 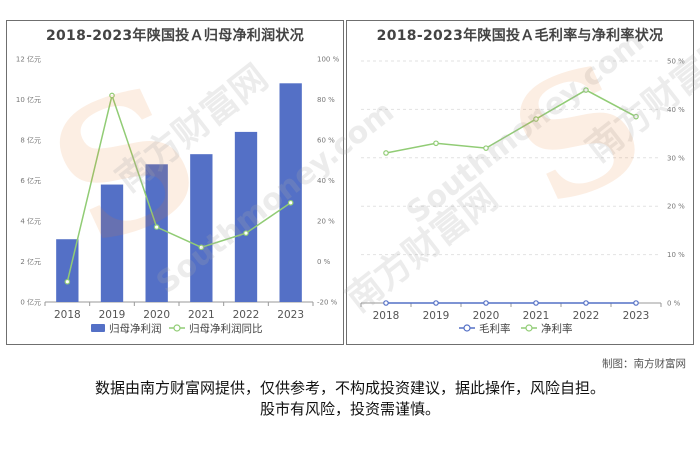 I want to click on y-left-tick-label: 6 亿元, so click(x=30, y=180).